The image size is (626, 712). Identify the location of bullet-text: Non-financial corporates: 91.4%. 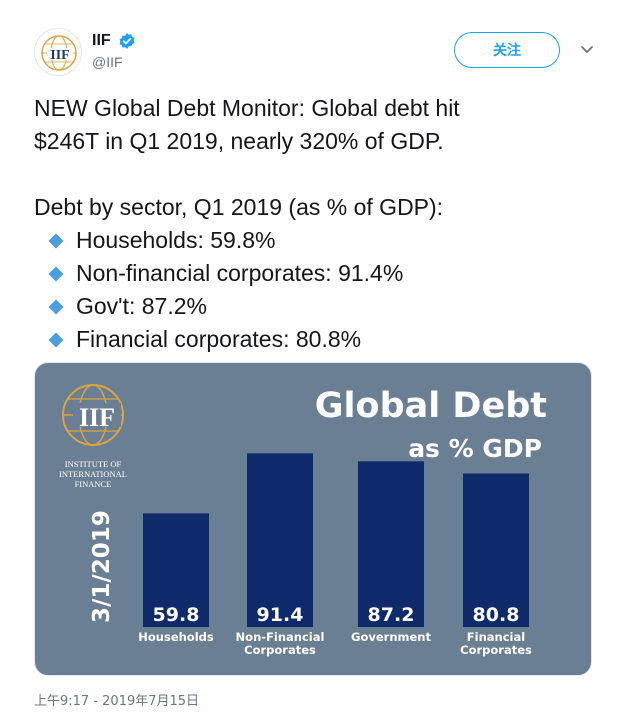
(240, 273).